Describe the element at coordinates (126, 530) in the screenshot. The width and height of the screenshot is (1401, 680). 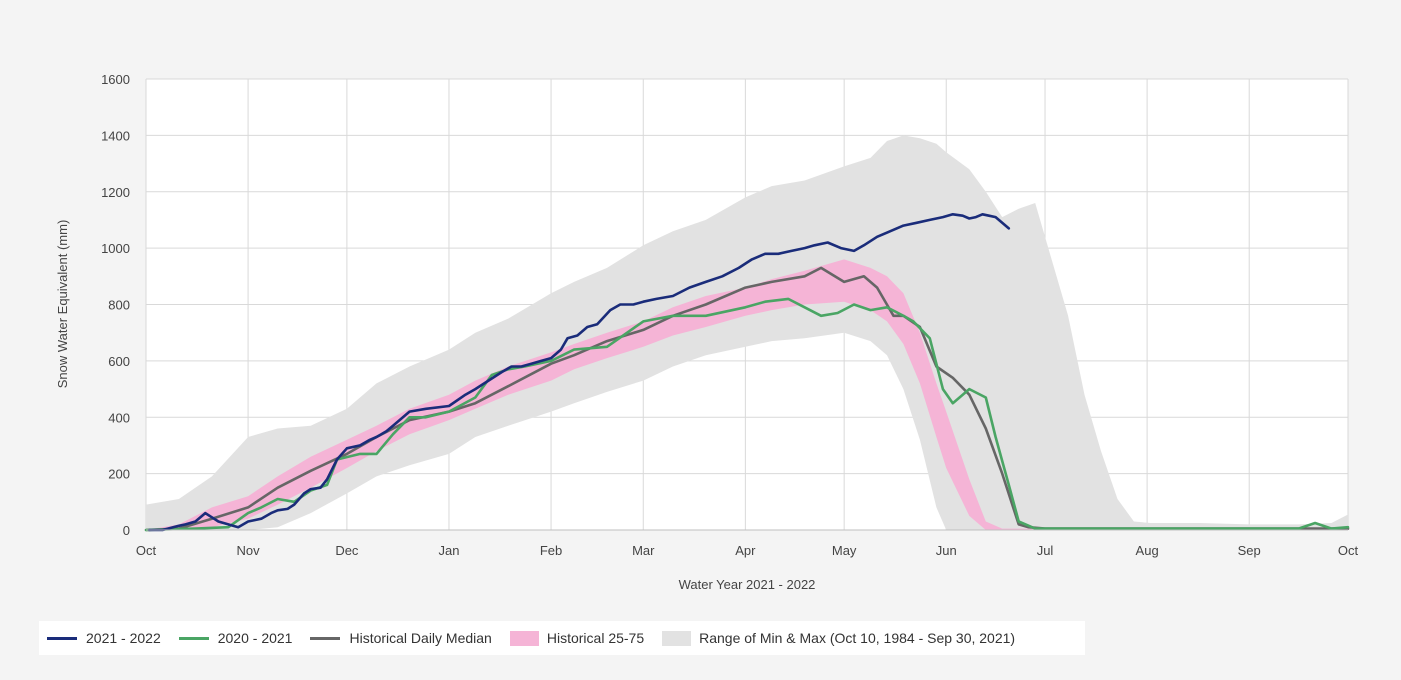
I see `y-tick-label: 0` at that location.